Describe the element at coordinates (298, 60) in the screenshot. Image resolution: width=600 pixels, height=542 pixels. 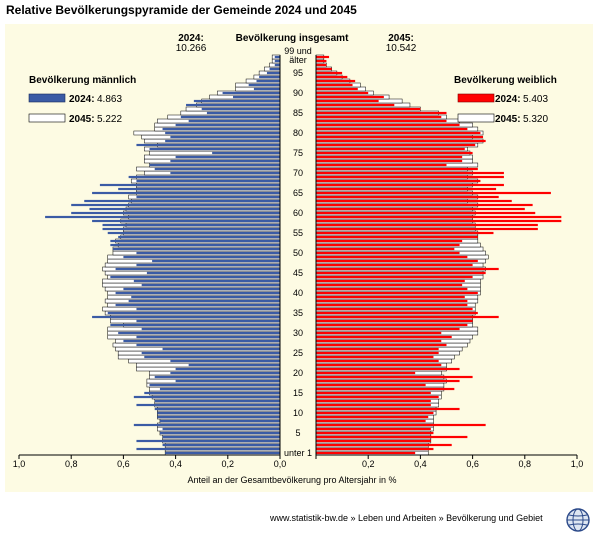
I see `top-age-label-line2: älter` at that location.